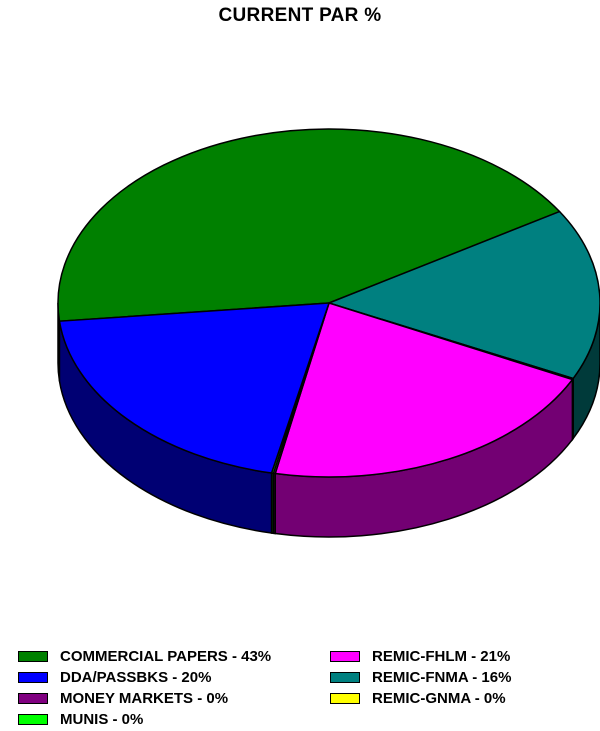  I want to click on legend-item-dda-passbks: DDA/PASSBKS - 20%, so click(114, 677).